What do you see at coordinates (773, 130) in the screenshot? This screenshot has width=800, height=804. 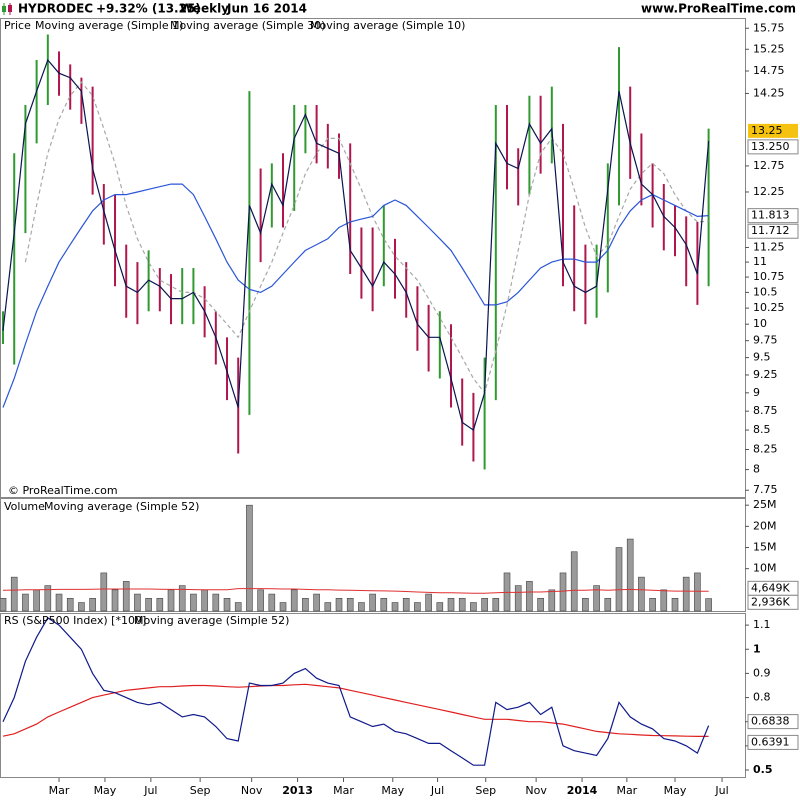 I see `last-price-box` at bounding box center [773, 130].